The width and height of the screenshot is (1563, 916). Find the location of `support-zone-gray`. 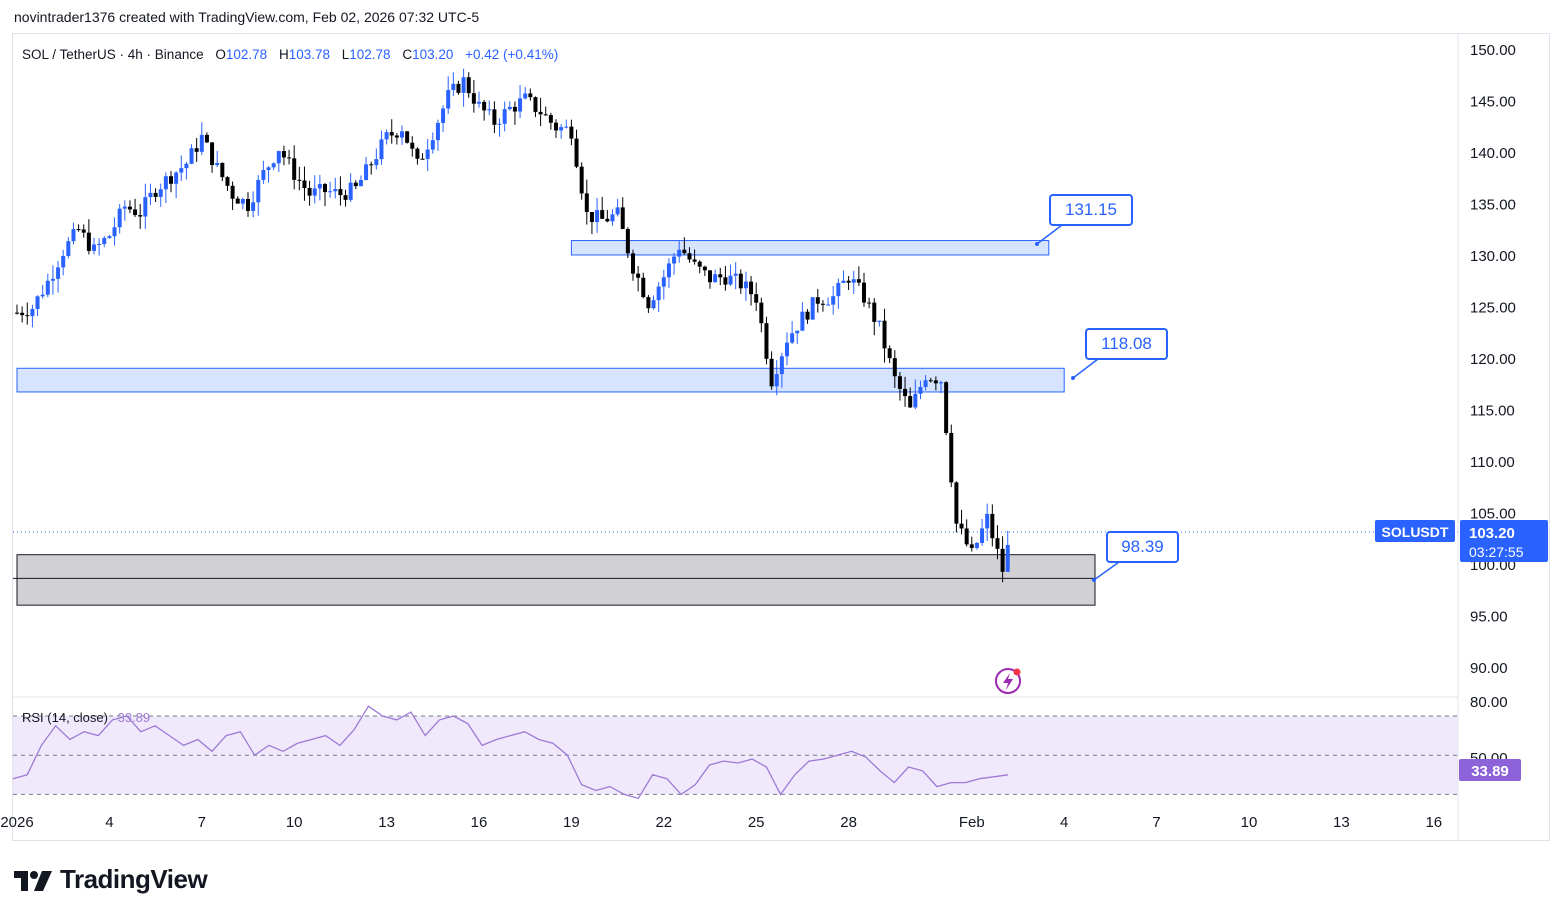

support-zone-gray is located at coordinates (556, 580).